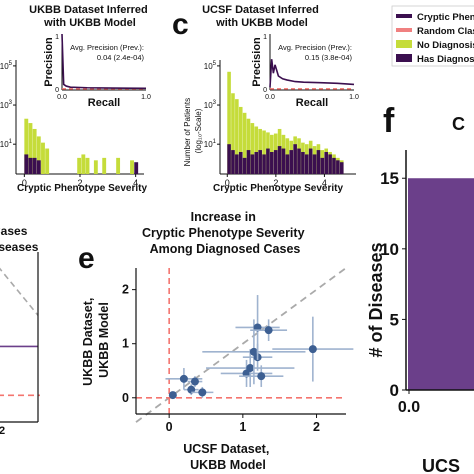 This screenshot has height=474, width=474. What do you see at coordinates (445, 17) in the screenshot?
I see `legend-label: Cryptic Phenotype` at bounding box center [445, 17].